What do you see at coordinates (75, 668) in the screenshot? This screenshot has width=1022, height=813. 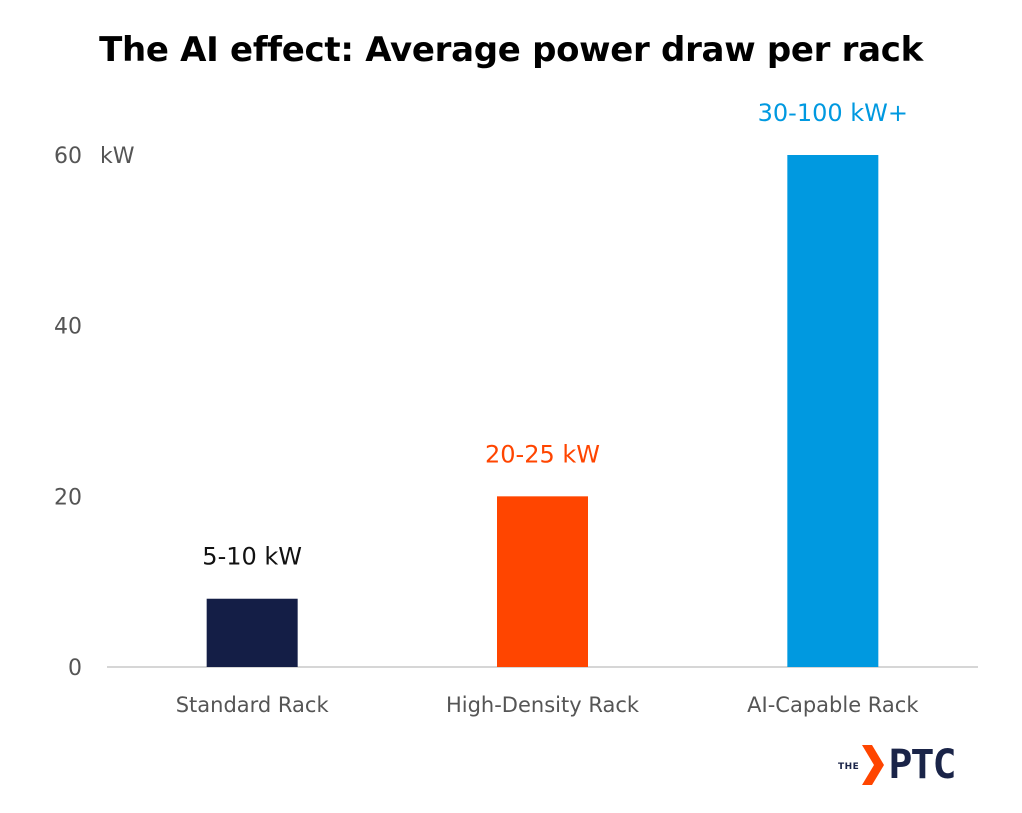 I see `y-tick-label: 0` at bounding box center [75, 668].